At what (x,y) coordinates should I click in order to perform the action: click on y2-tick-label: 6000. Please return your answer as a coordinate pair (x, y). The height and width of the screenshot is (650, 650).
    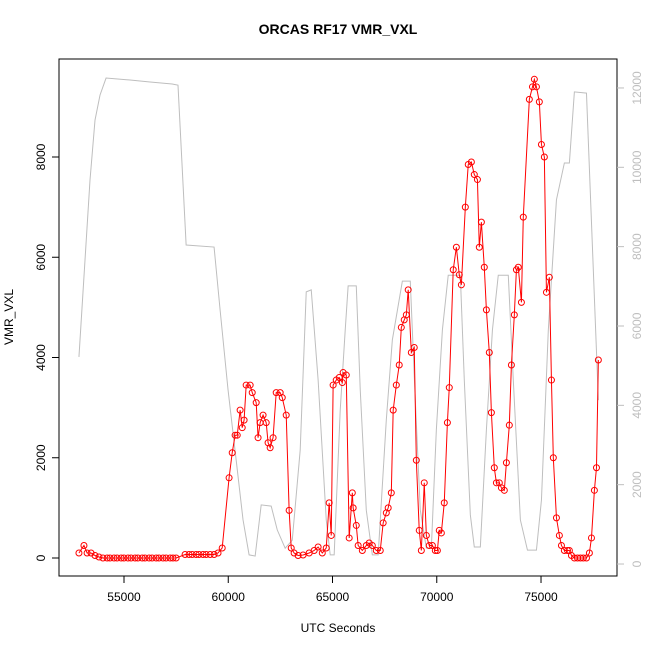
    Looking at the image, I should click on (637, 325).